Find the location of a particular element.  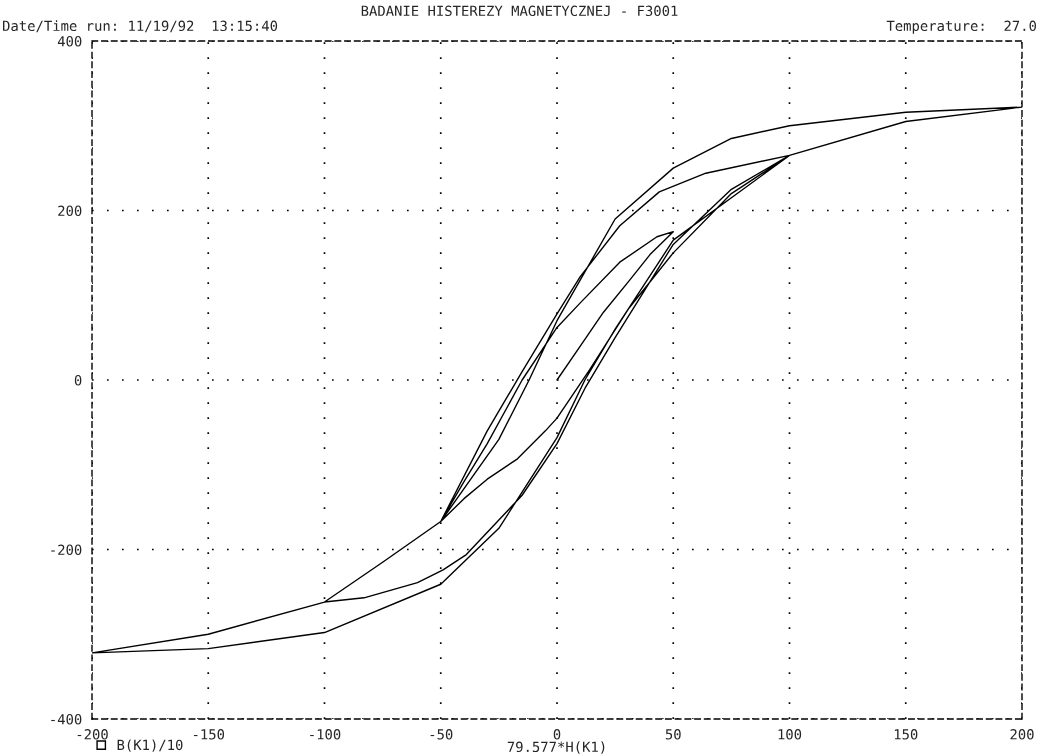

x-tick-label: 50 is located at coordinates (673, 734).